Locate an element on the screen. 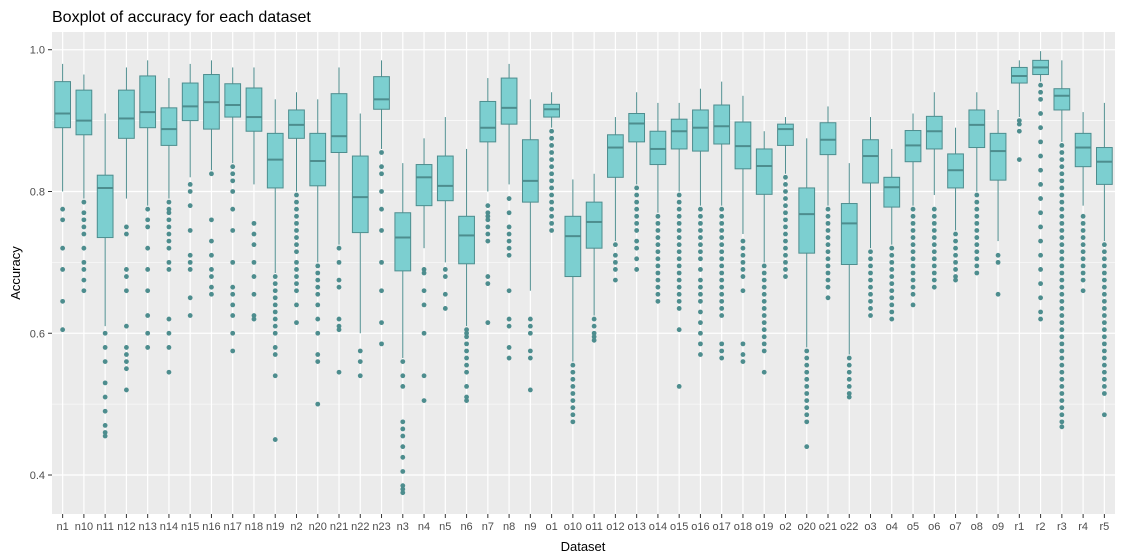 This screenshot has height=558, width=1123. box-o15 is located at coordinates (679, 245).